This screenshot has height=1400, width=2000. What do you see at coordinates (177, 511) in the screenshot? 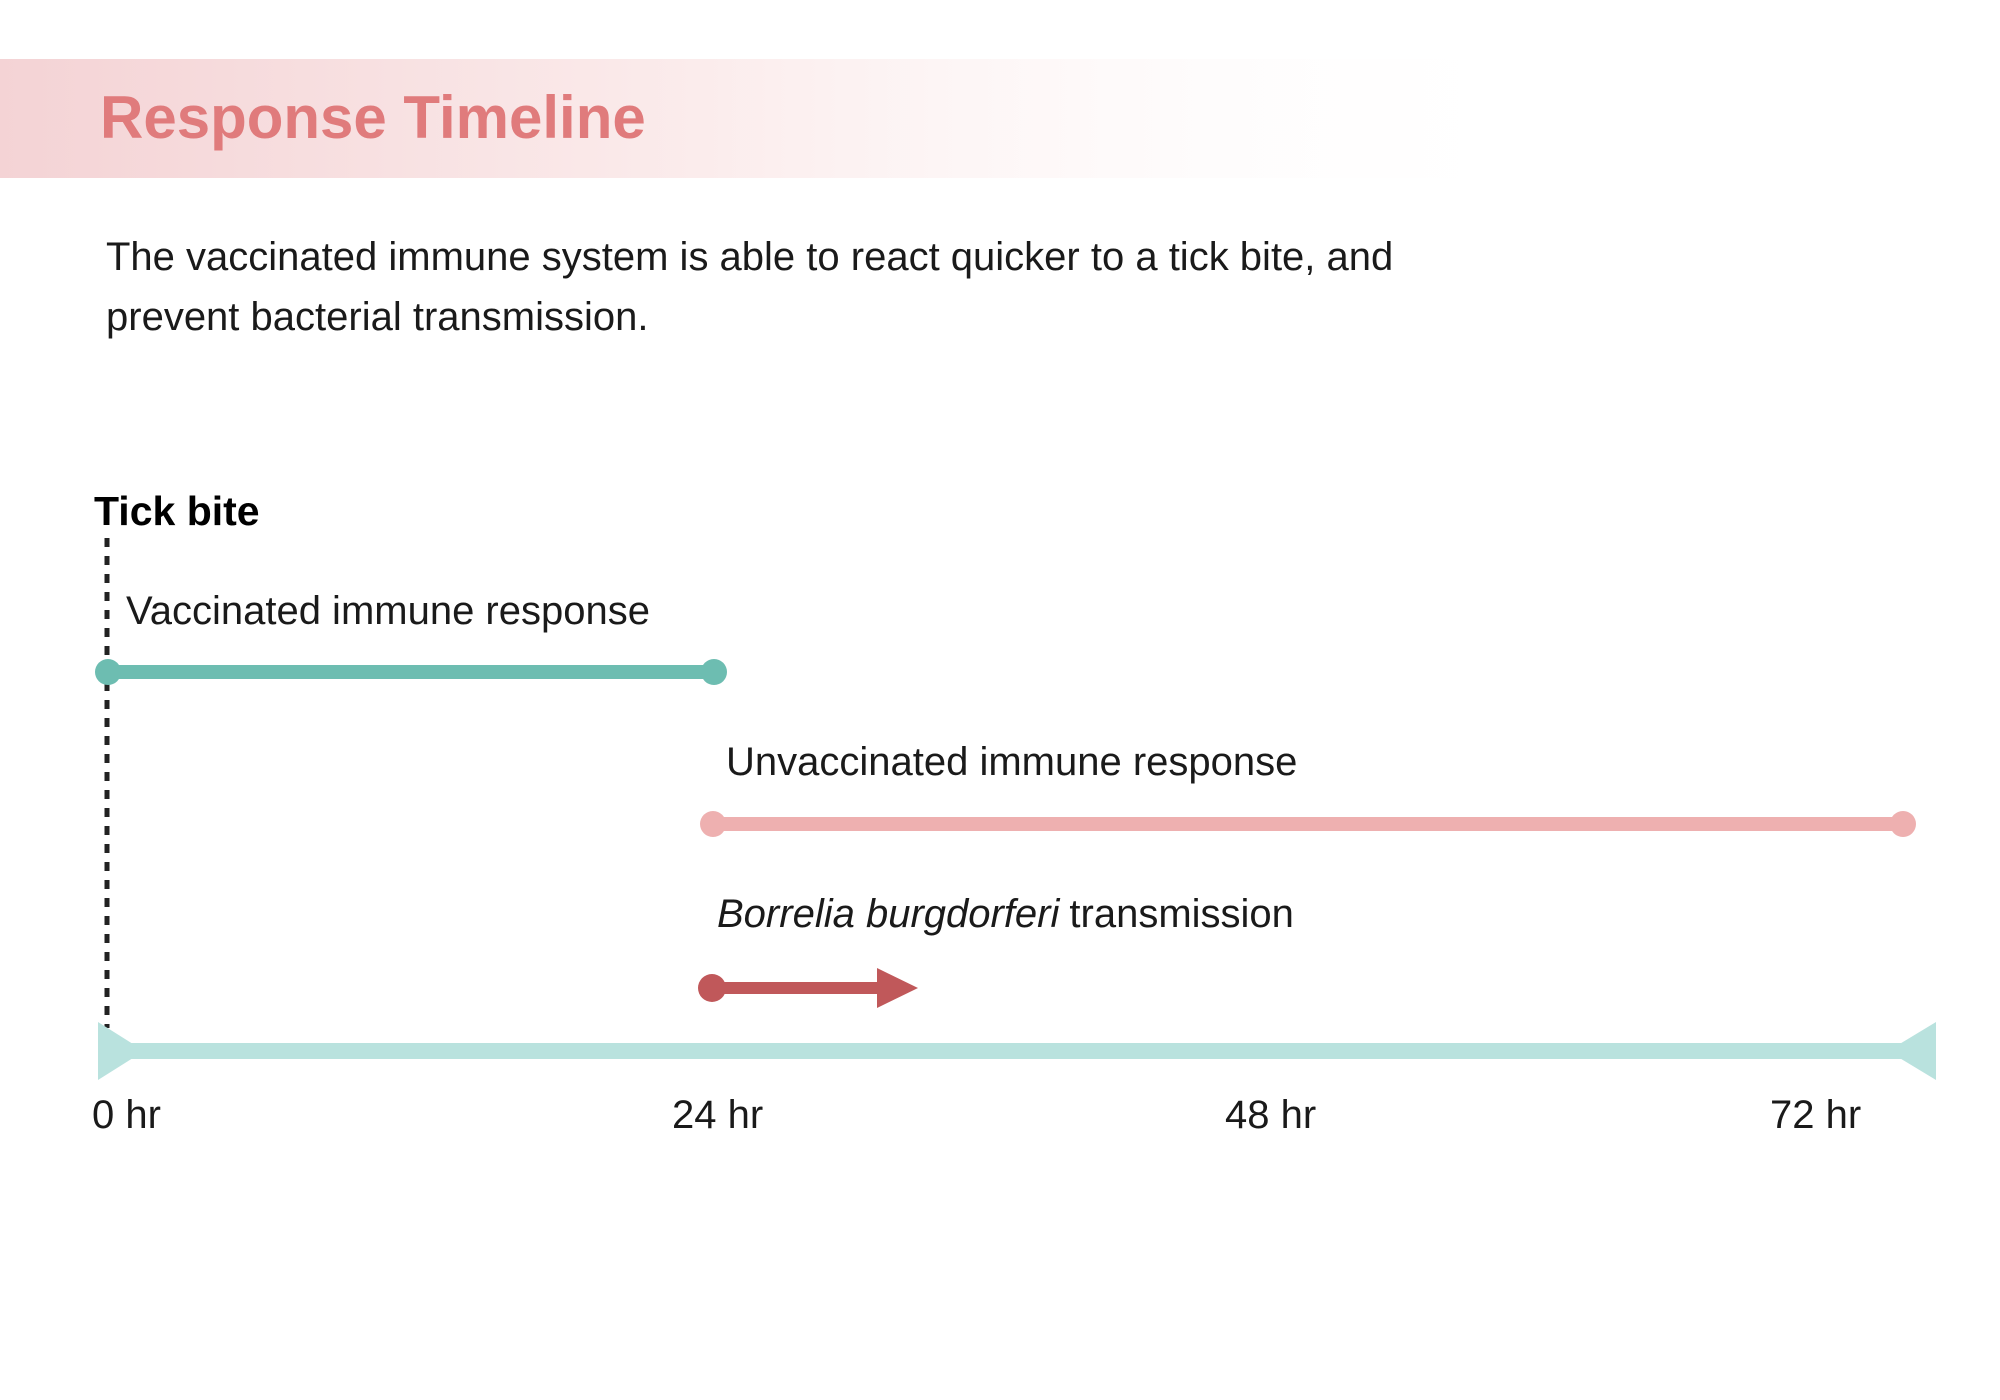
I see `marker-label: Tick bite` at bounding box center [177, 511].